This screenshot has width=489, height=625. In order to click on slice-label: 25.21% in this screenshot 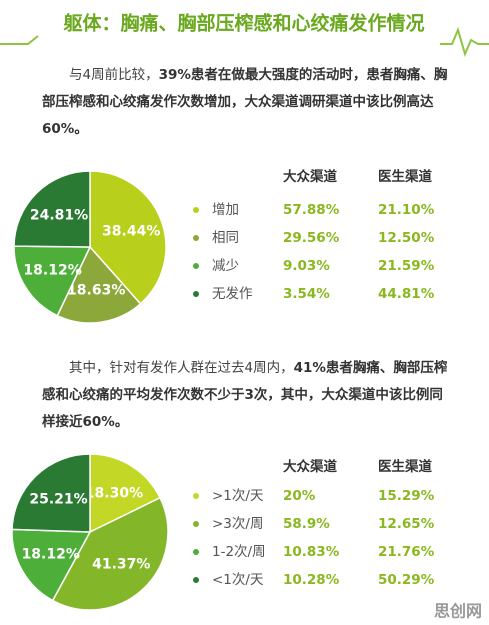, I will do `click(58, 499)`.